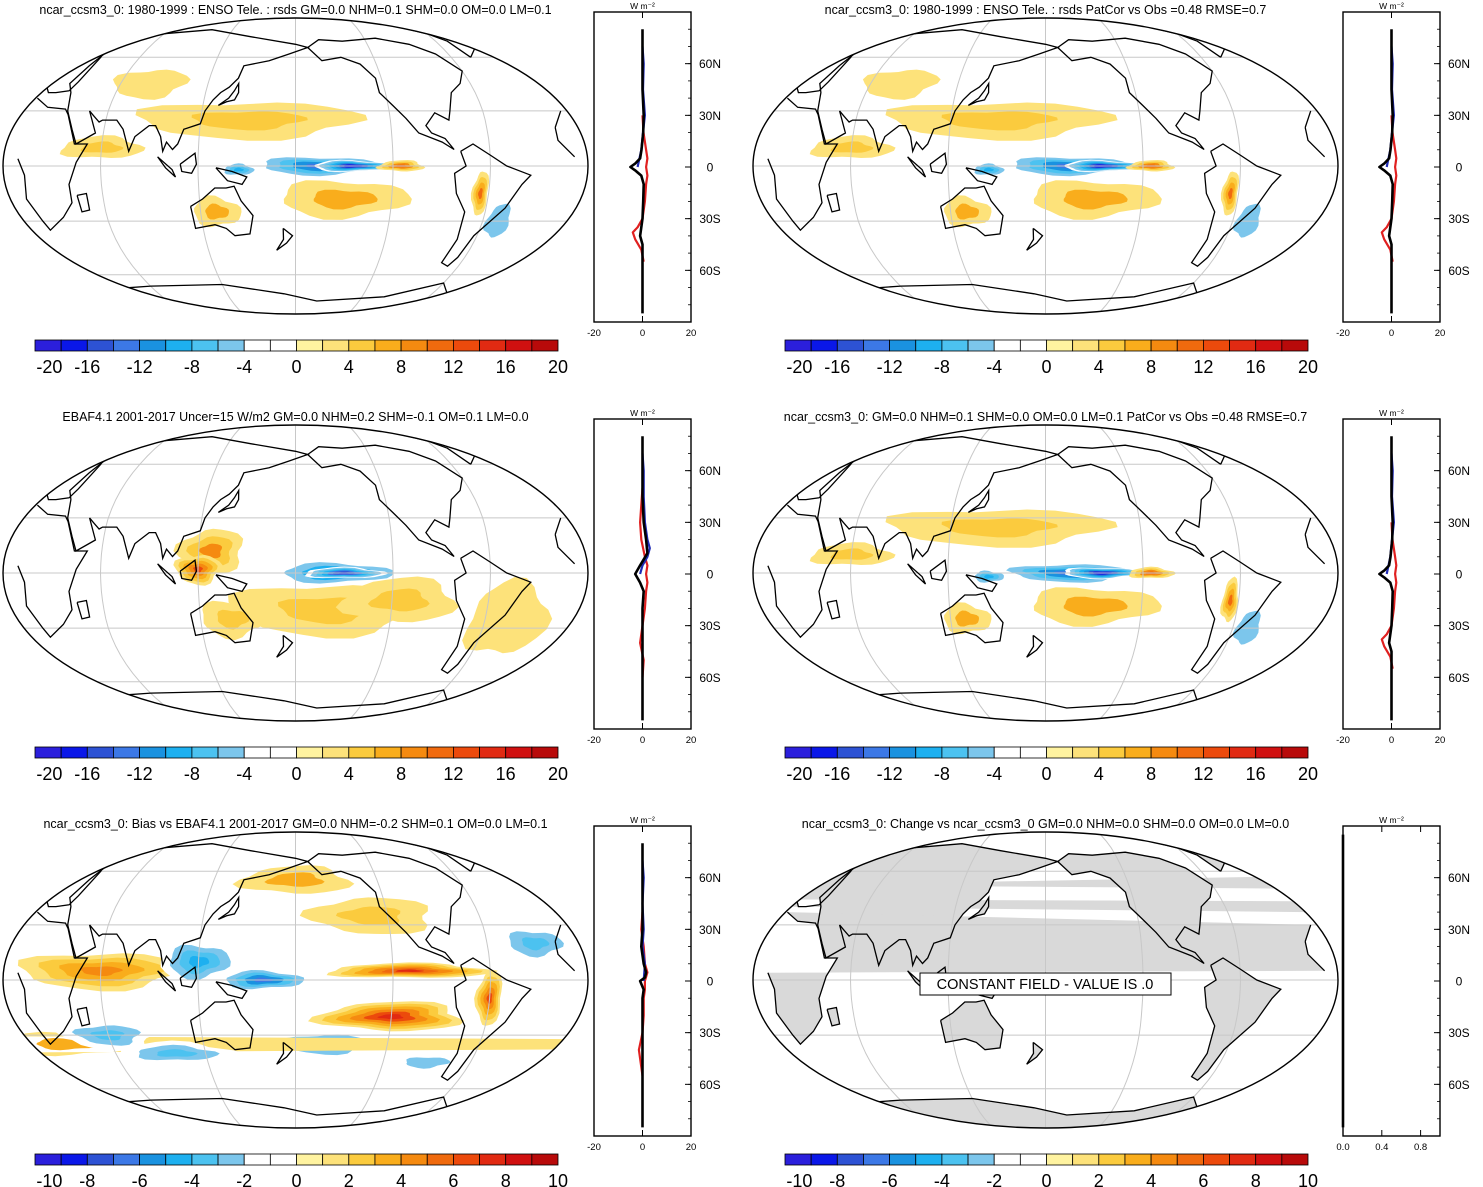 The image size is (1483, 1187). I want to click on map-area, so click(1045, 573).